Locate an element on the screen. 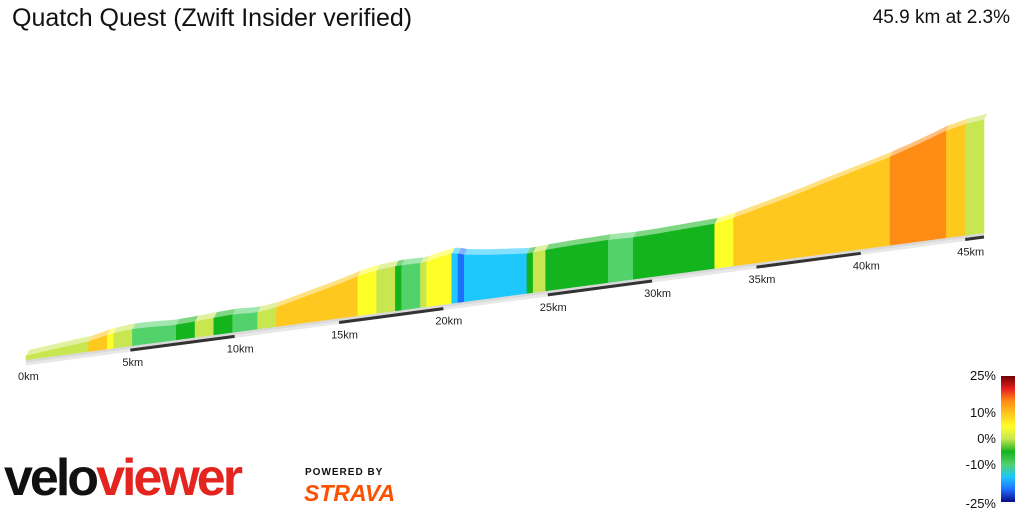  legend-label-min: -25% is located at coordinates (980, 503).